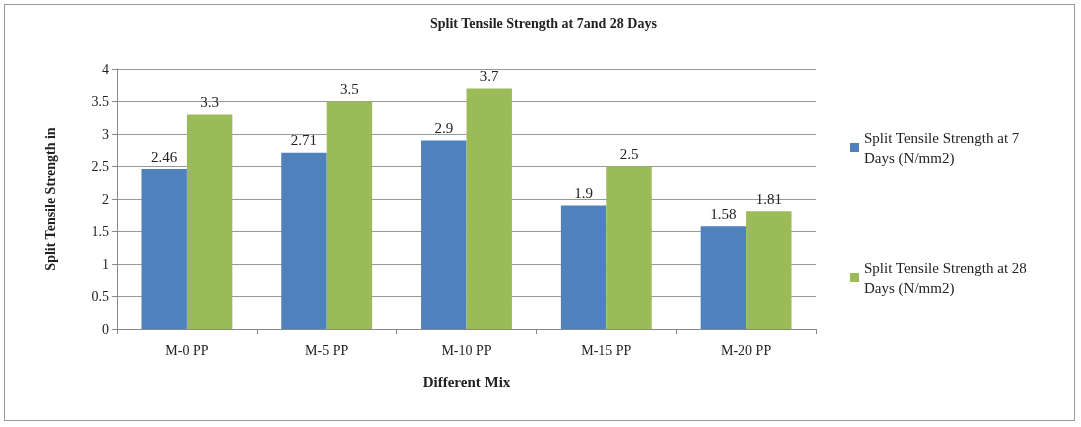  I want to click on y-tick-label: 0, so click(105, 329).